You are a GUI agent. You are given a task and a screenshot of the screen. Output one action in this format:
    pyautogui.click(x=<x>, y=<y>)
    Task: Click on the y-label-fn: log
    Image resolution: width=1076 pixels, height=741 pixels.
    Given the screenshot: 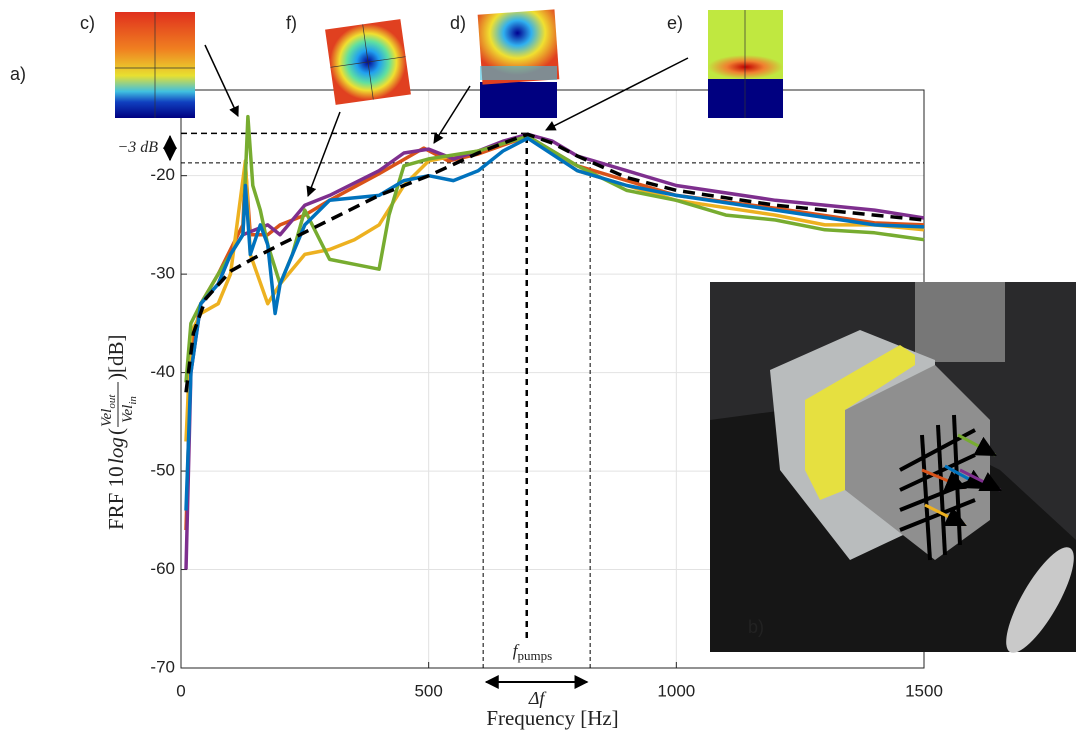 What is the action you would take?
    pyautogui.click(x=116, y=450)
    